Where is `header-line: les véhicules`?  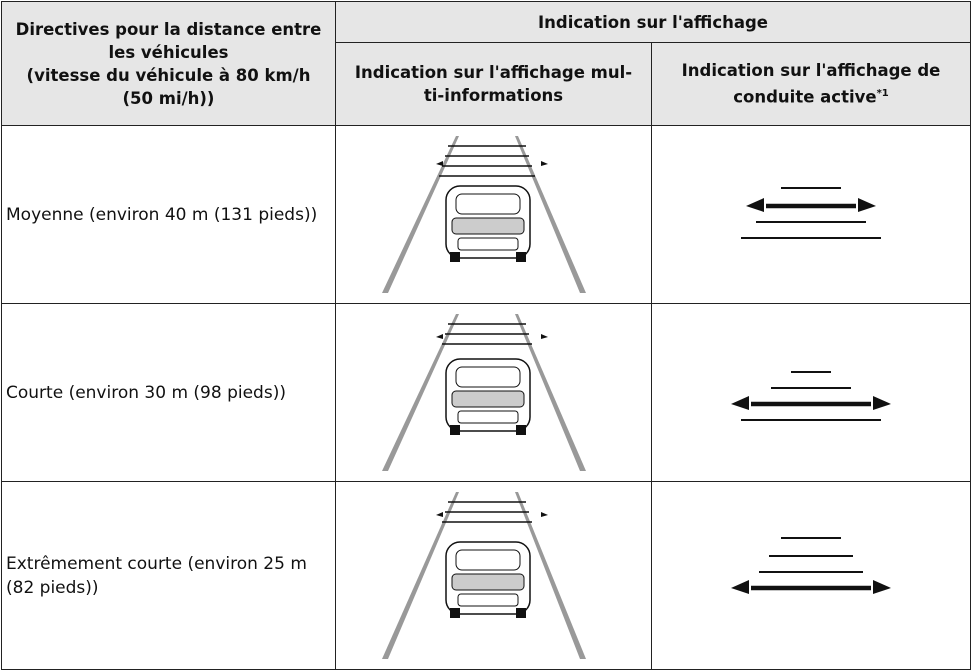 header-line: les véhicules is located at coordinates (168, 52).